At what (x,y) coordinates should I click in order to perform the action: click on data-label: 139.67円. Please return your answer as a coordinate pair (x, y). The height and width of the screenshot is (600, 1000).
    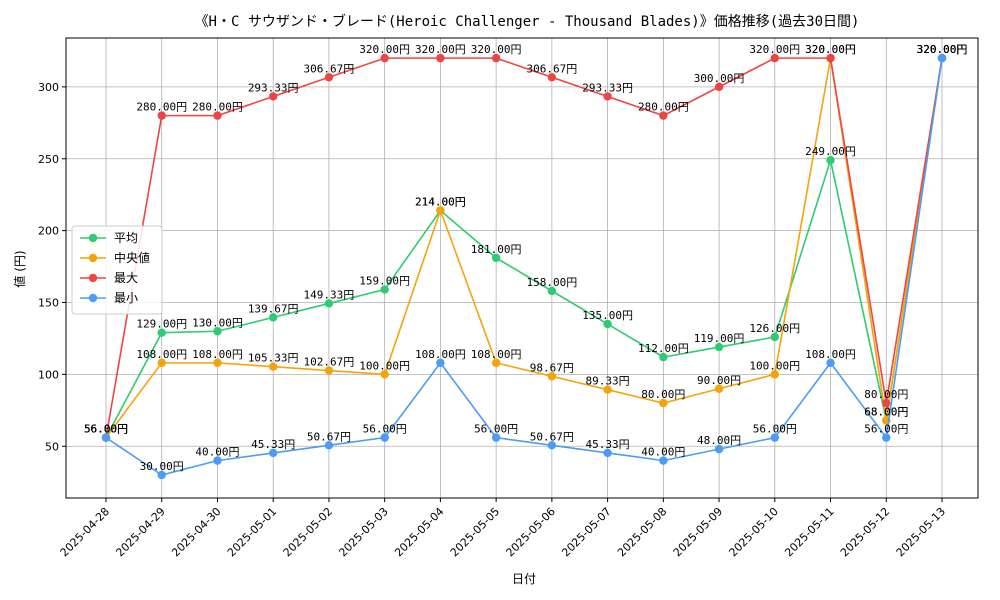
    Looking at the image, I should click on (273, 308).